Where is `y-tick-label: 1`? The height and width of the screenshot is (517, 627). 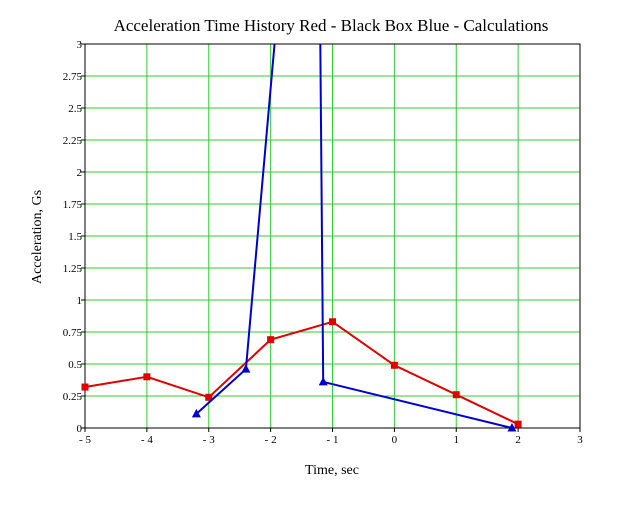
y-tick-label: 1 is located at coordinates (80, 301).